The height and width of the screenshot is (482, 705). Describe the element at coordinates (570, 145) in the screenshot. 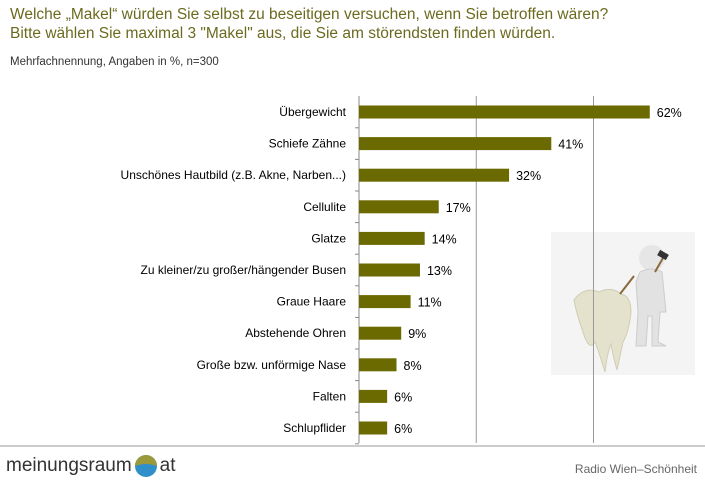

I see `value-label: 41%` at that location.